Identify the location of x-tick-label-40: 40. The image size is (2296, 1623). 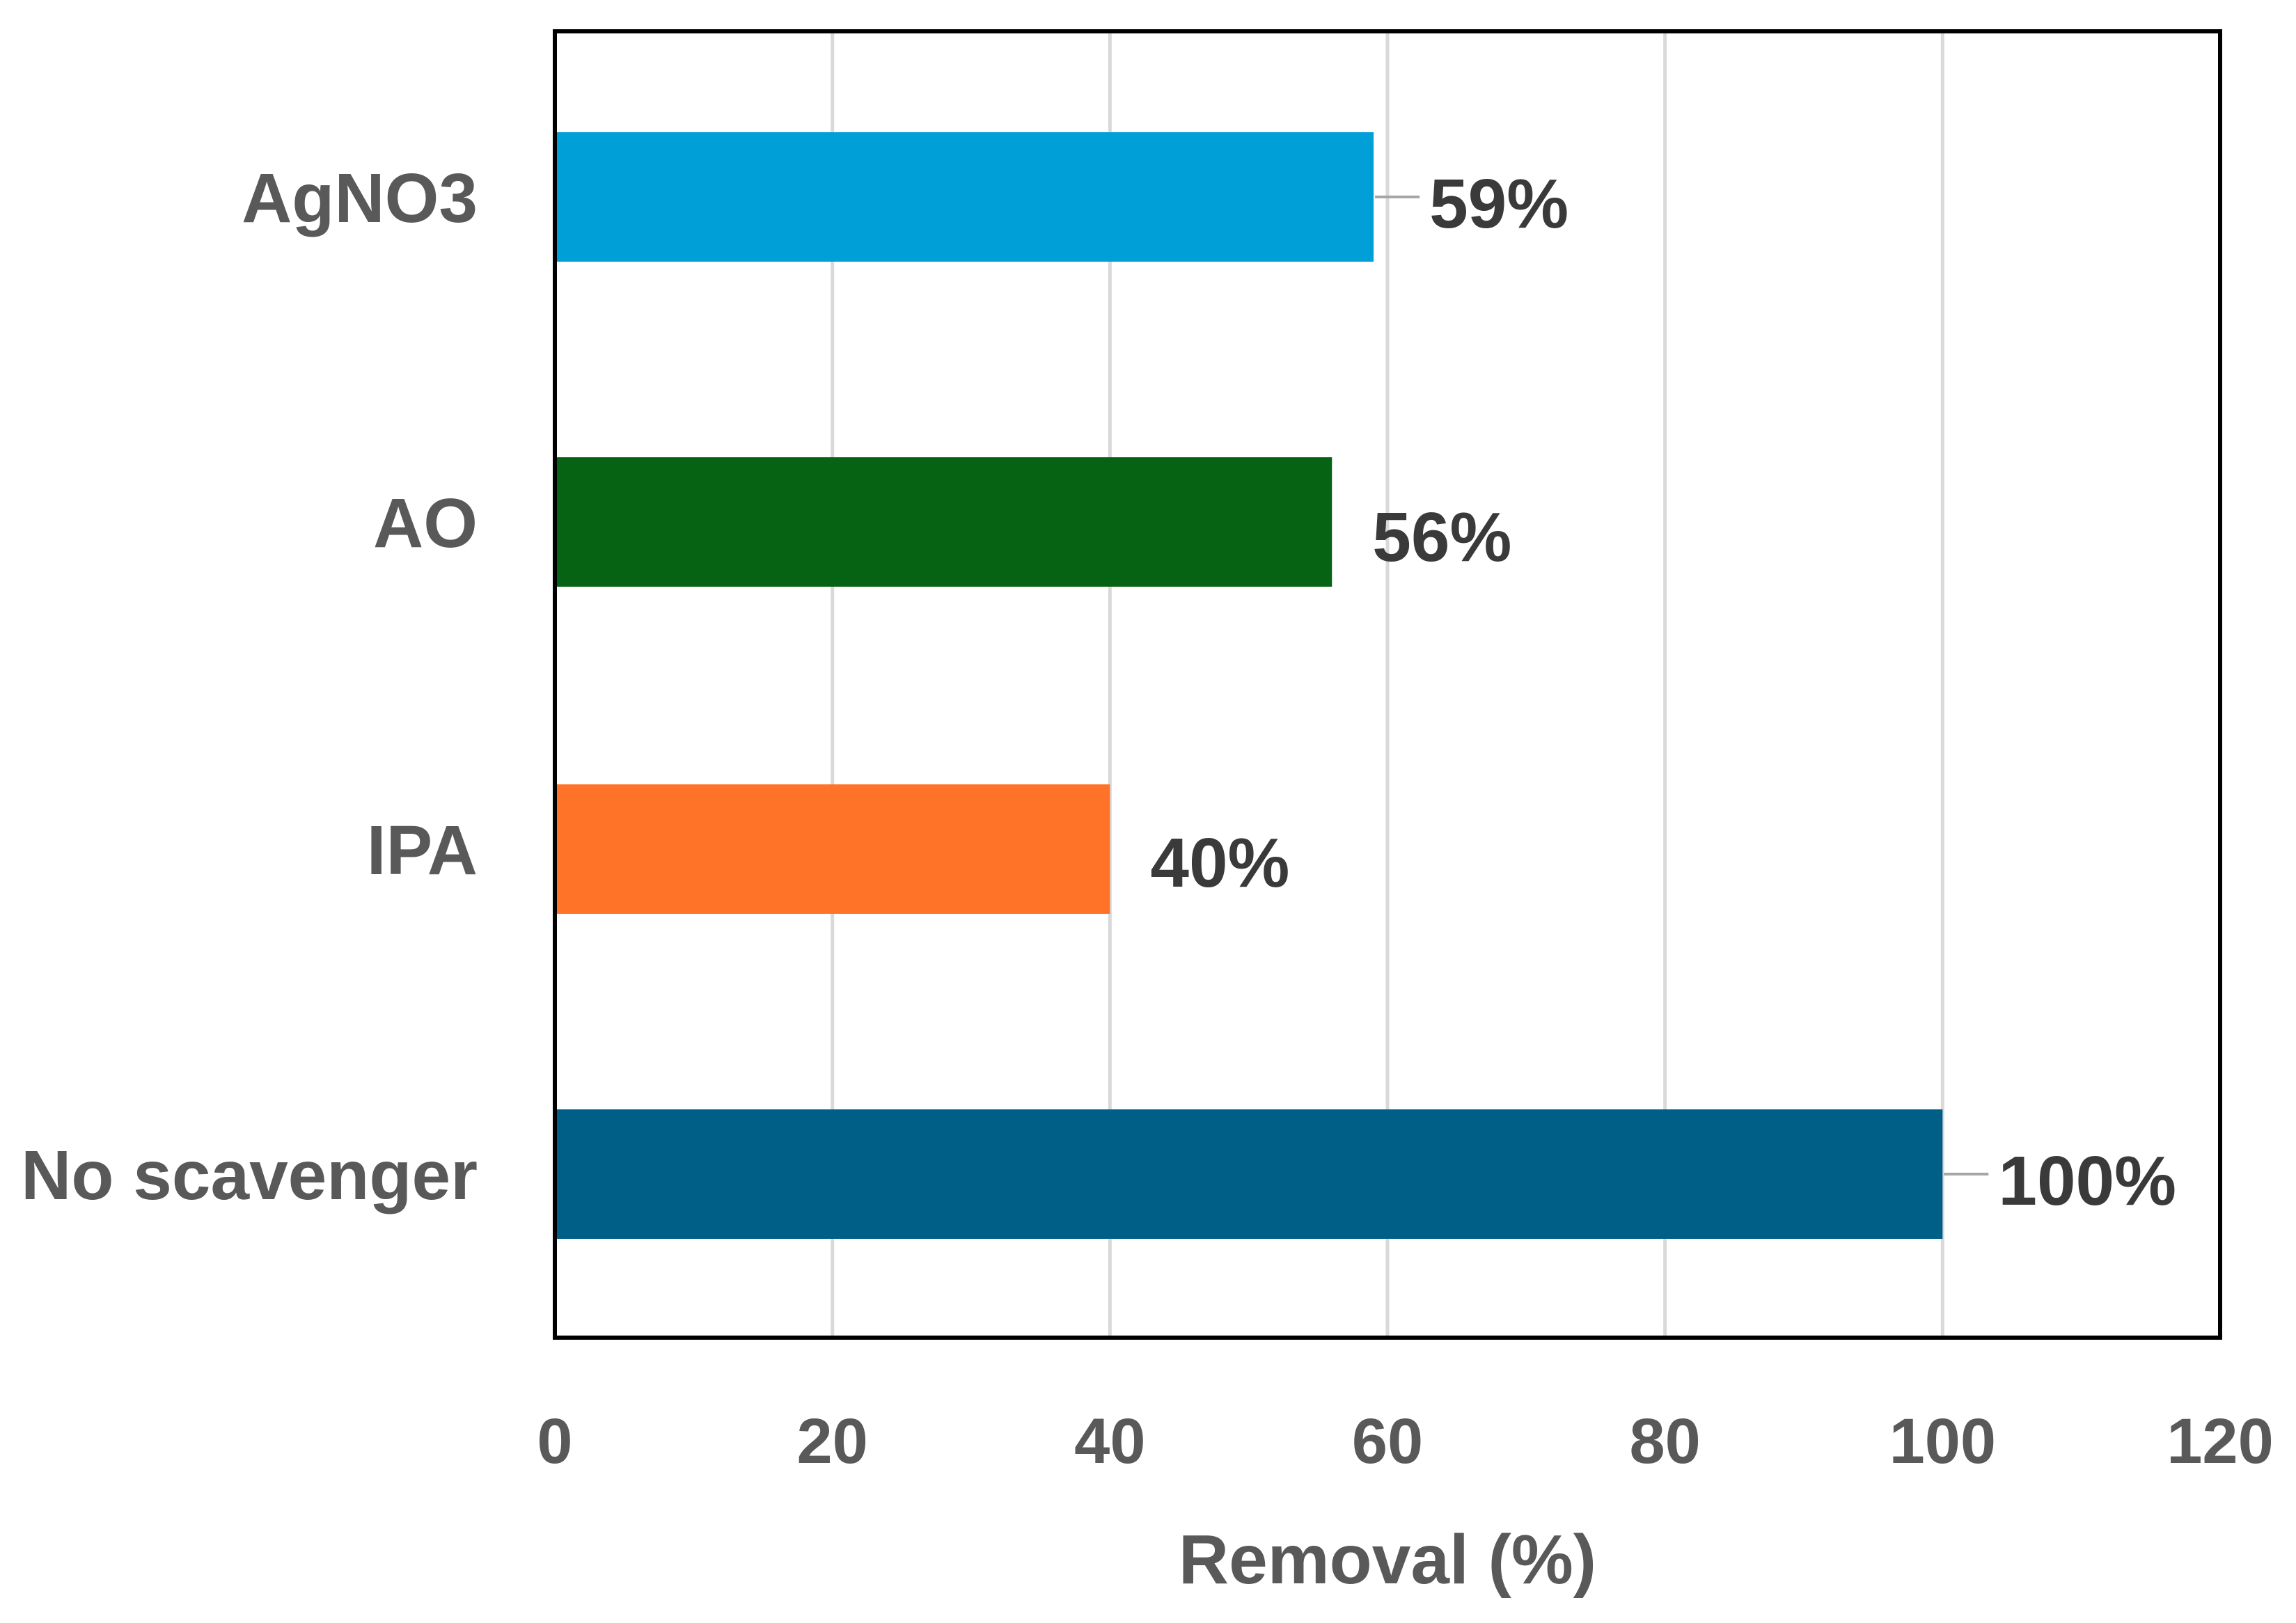
(1109, 1441).